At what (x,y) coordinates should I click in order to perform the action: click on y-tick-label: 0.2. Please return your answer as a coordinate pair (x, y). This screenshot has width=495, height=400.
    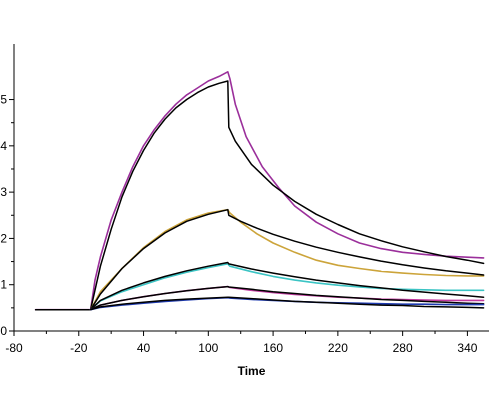
    Looking at the image, I should click on (3, 238).